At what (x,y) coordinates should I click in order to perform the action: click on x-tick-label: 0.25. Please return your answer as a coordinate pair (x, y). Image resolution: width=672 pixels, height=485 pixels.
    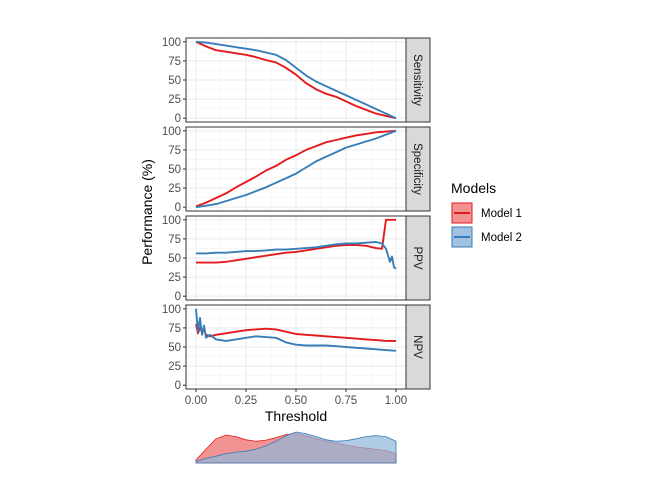
    Looking at the image, I should click on (246, 401).